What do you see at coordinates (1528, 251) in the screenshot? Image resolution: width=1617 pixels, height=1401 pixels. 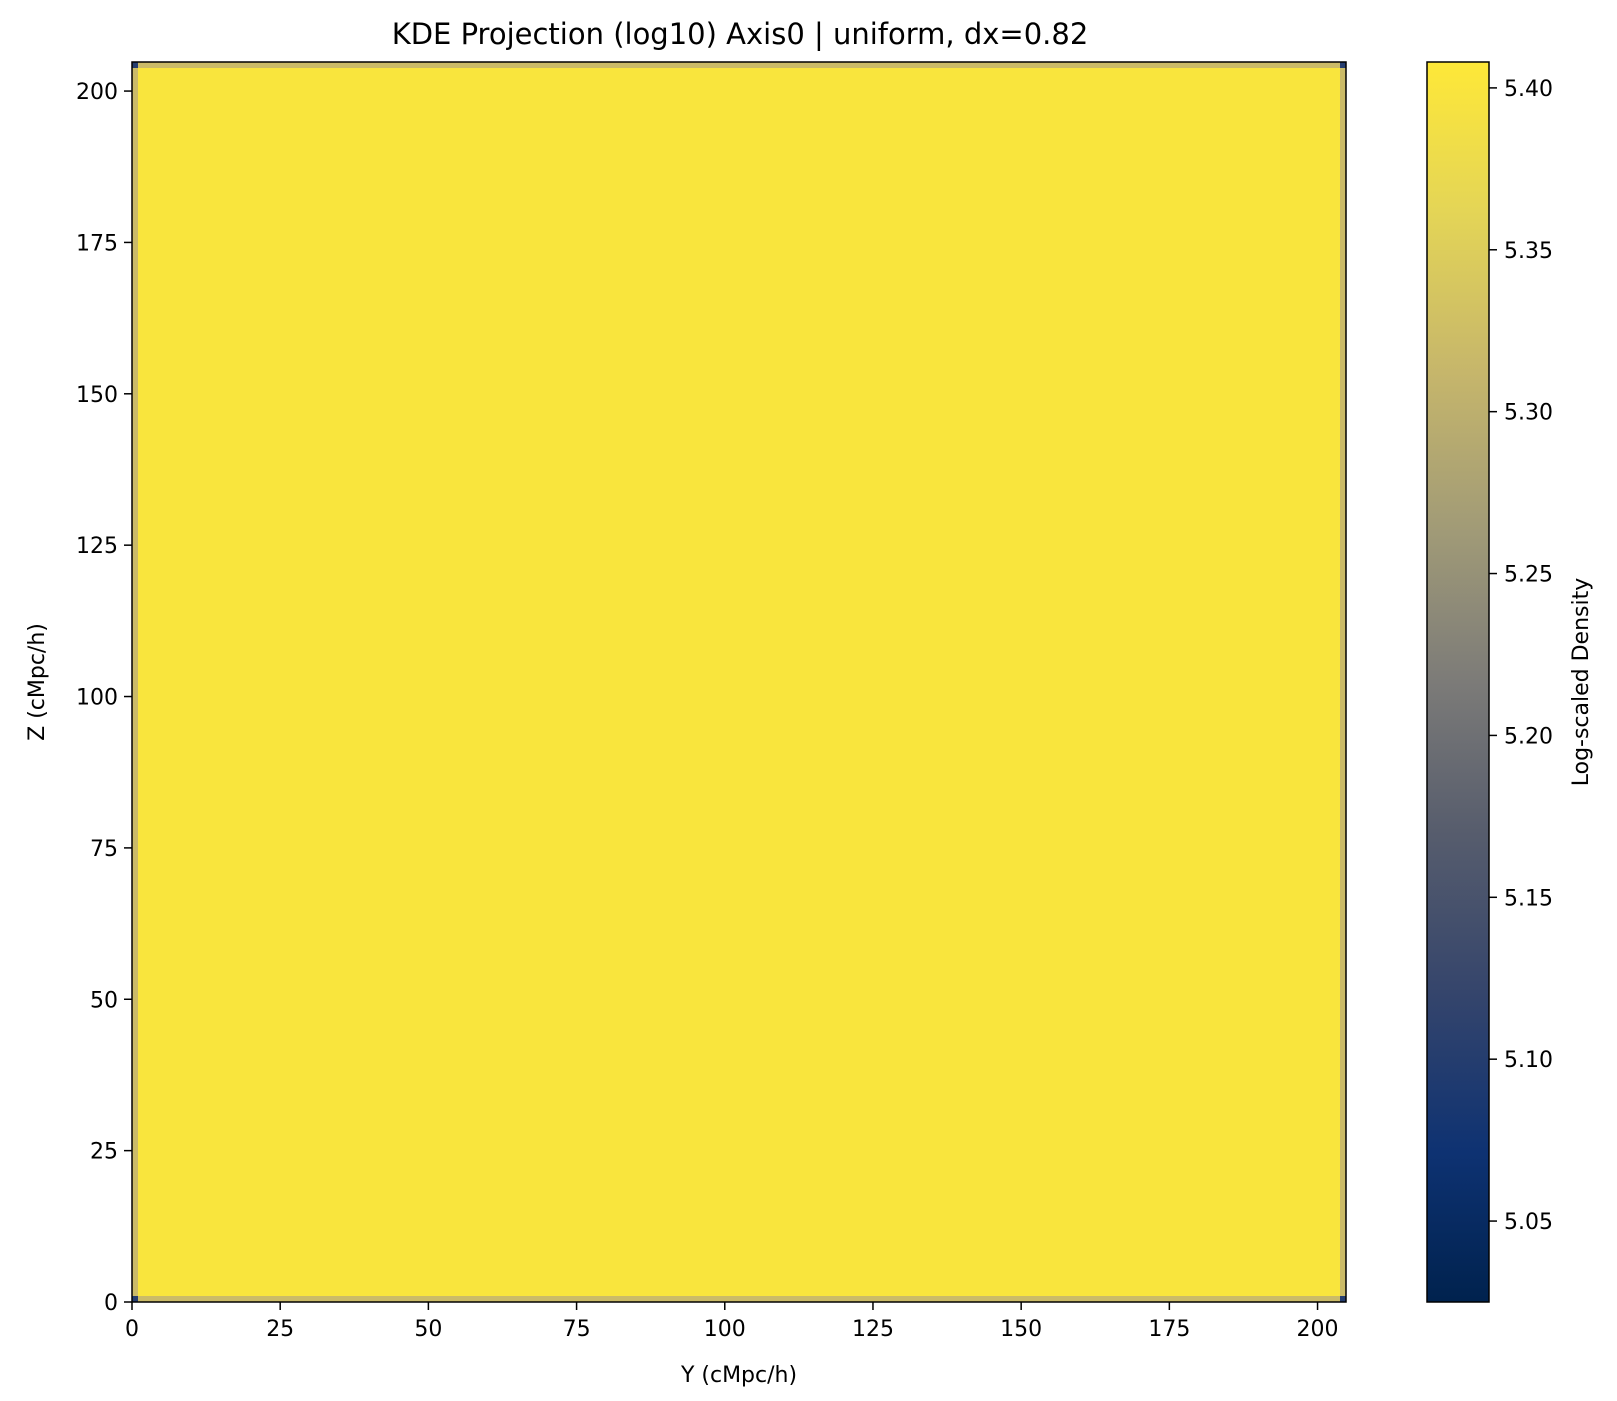 I see `colorbar-tick-label: 5.35` at bounding box center [1528, 251].